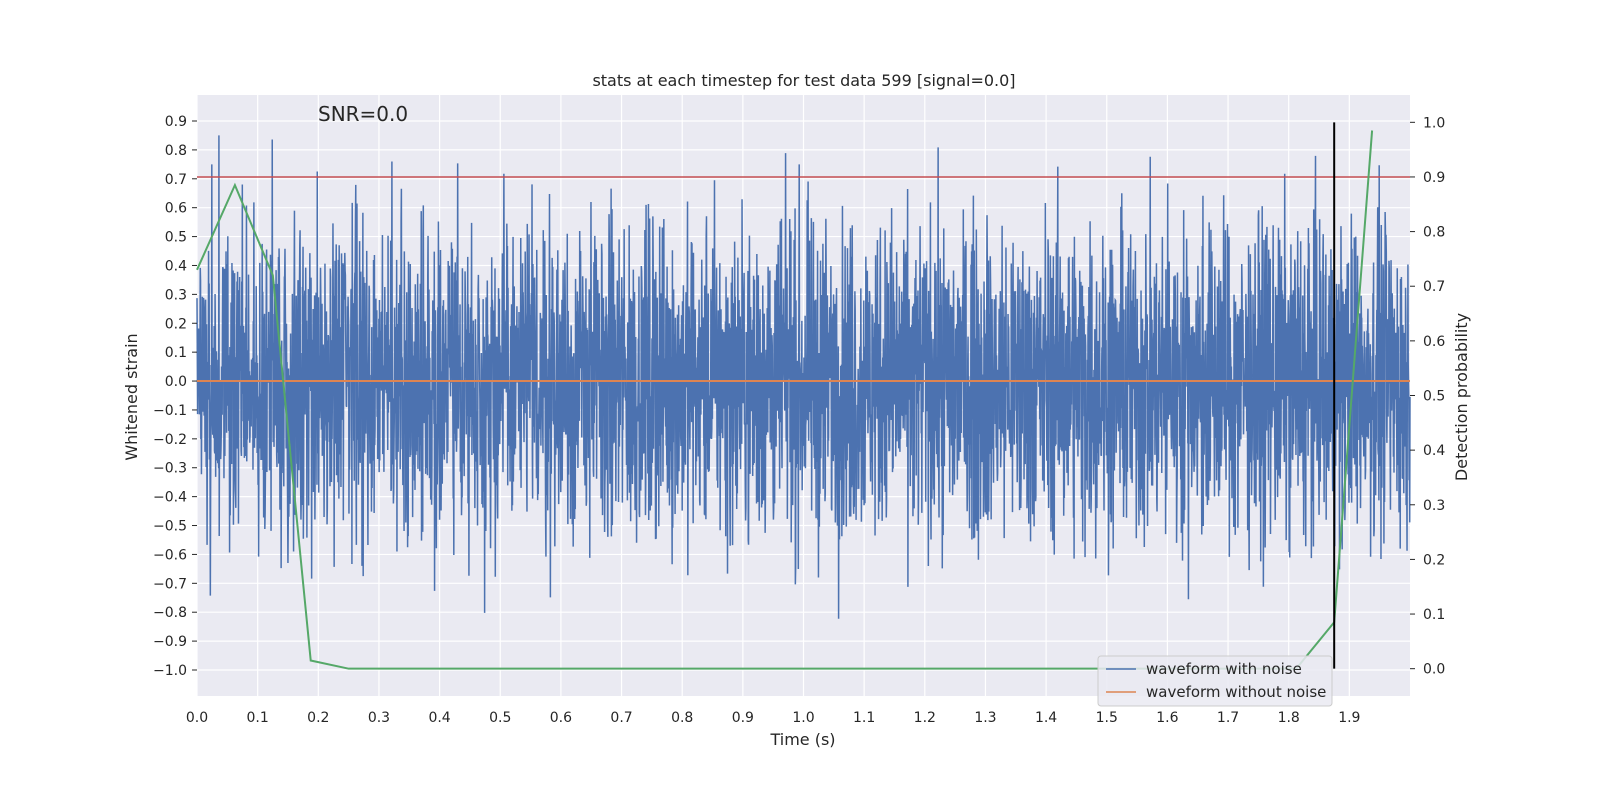 The image size is (1600, 800). What do you see at coordinates (176, 238) in the screenshot?
I see `y-tick-label: 0.5` at bounding box center [176, 238].